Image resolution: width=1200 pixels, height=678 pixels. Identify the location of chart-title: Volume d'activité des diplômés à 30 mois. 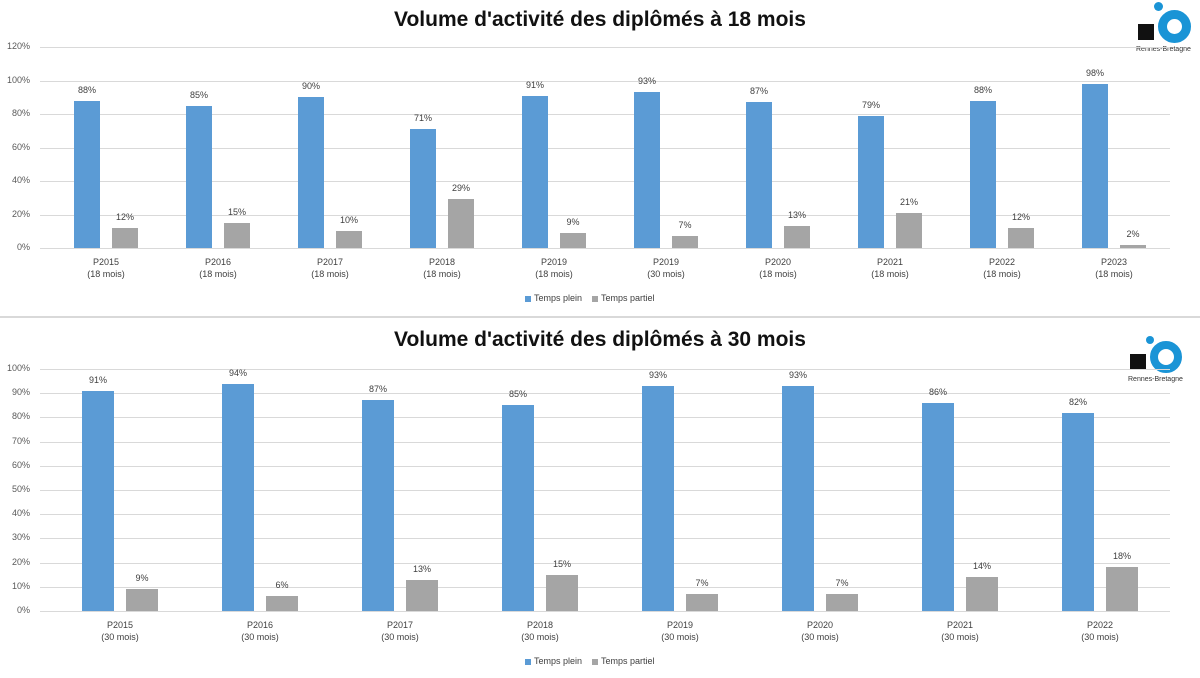
(600, 339).